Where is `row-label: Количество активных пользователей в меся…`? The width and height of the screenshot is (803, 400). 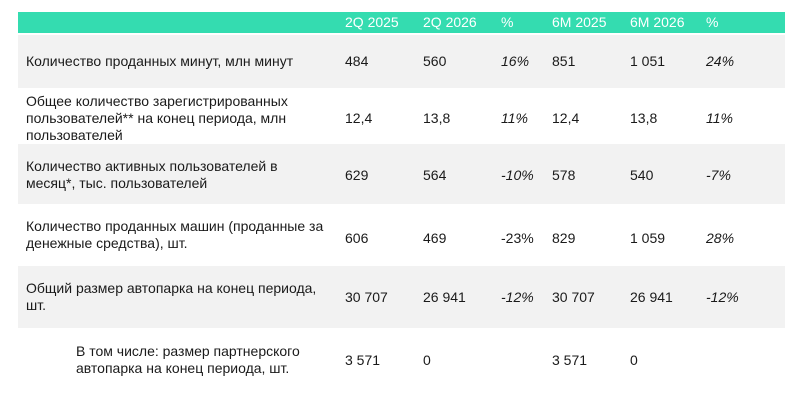
row-label: Количество активных пользователей в меся… is located at coordinates (152, 174).